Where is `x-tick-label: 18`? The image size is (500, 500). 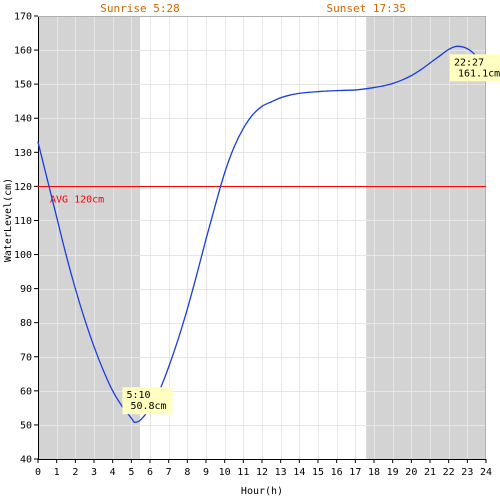
x-tick-label: 18 is located at coordinates (374, 472).